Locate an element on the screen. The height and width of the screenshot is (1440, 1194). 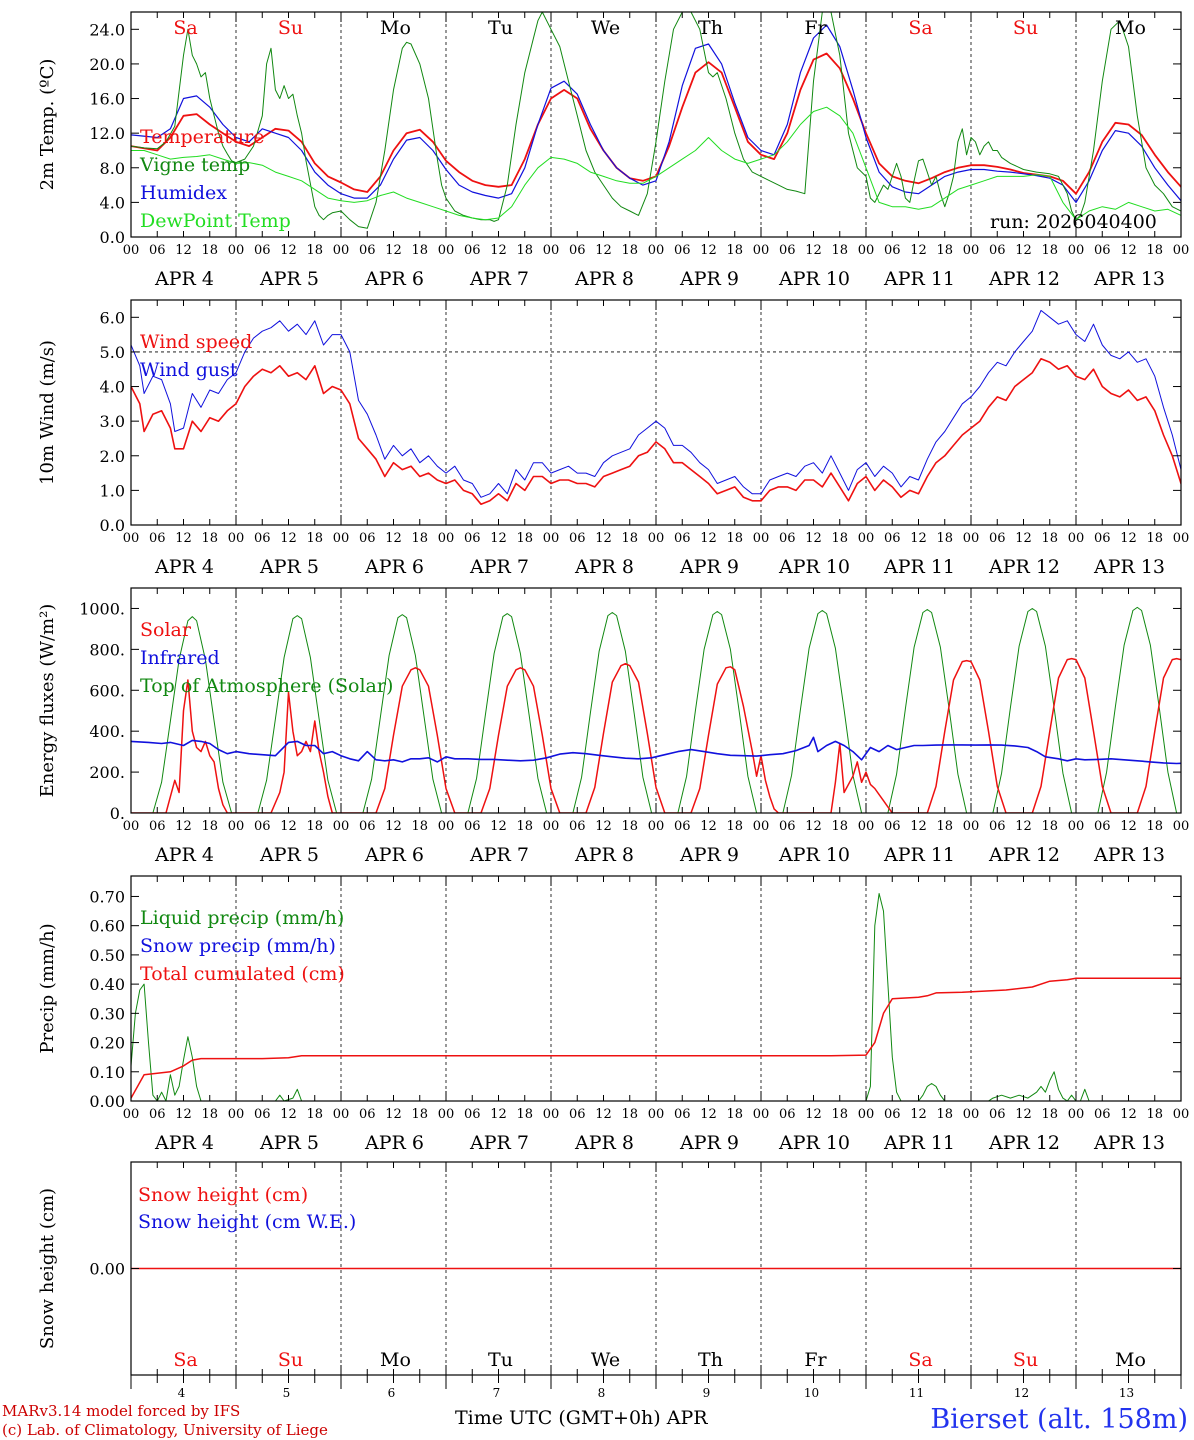
y-tick-label: 2.0 is located at coordinates (112, 456).